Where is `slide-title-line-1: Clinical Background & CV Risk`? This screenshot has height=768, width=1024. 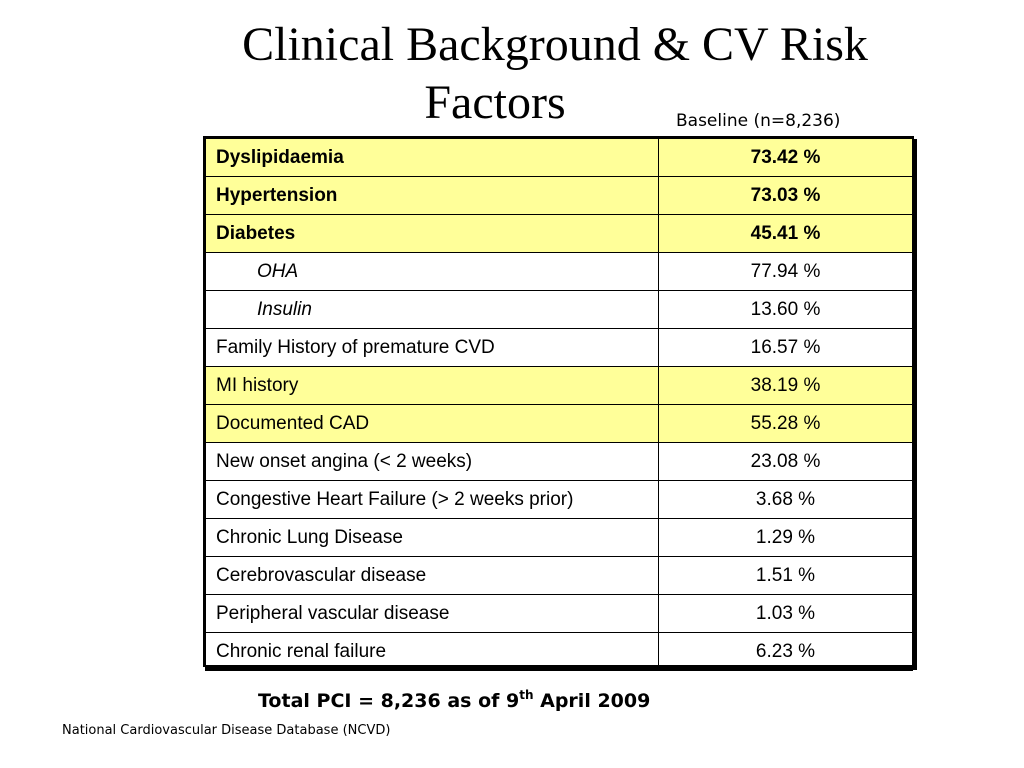 slide-title-line-1: Clinical Background & CV Risk is located at coordinates (555, 44).